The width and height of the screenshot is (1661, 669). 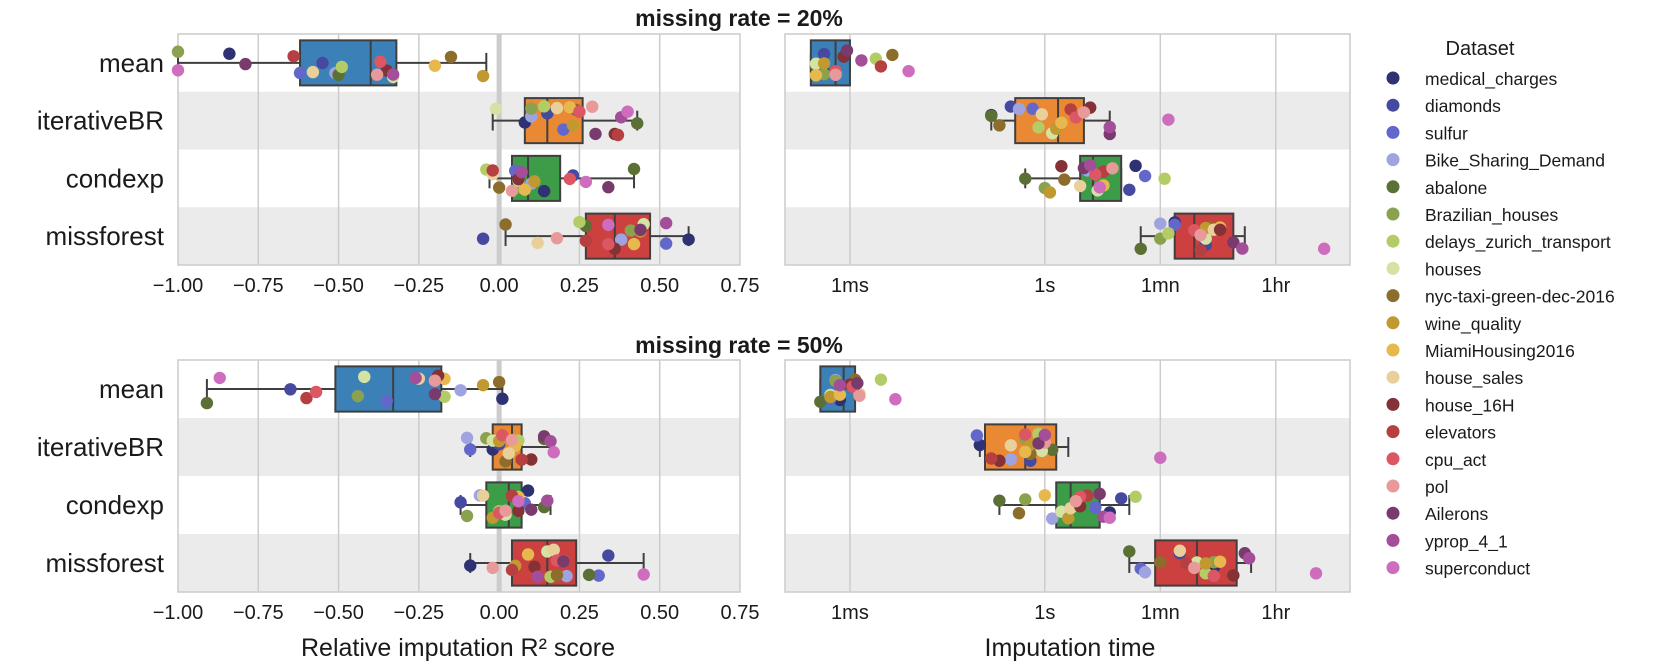 I want to click on x-tick-label: −0.75, so click(x=258, y=286).